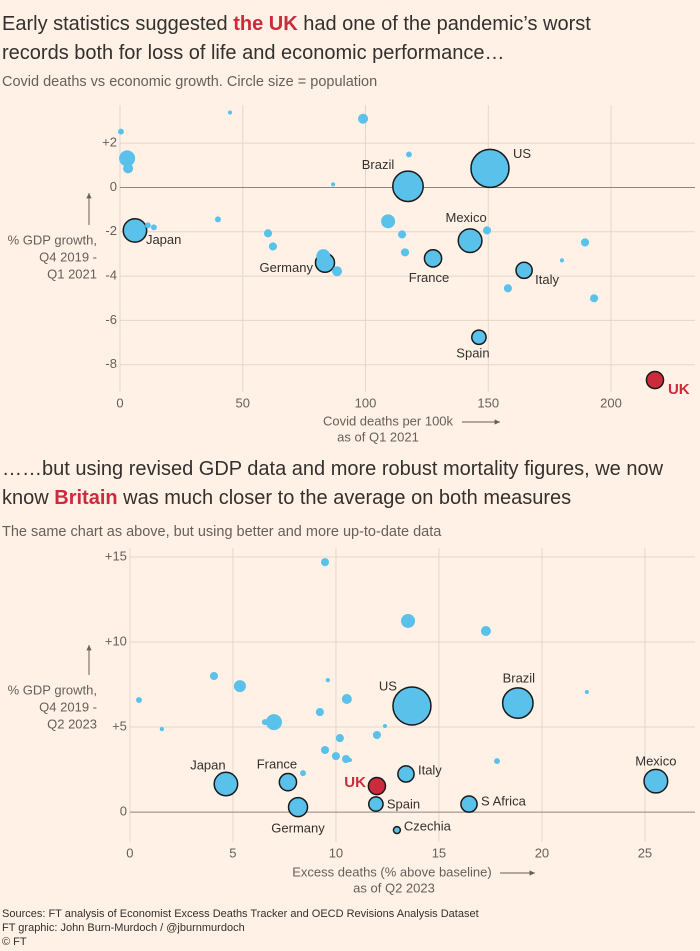 Image resolution: width=700 pixels, height=951 pixels. Describe the element at coordinates (265, 24) in the screenshot. I see `title-highlight: the UK` at that location.